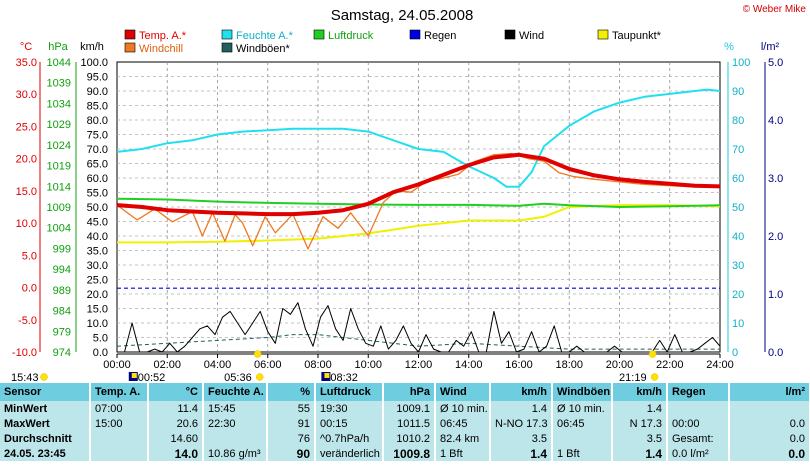 Image resolution: width=810 pixels, height=471 pixels. Describe the element at coordinates (698, 453) in the screenshot. I see `stats-cell: 0.0 l/m²` at that location.